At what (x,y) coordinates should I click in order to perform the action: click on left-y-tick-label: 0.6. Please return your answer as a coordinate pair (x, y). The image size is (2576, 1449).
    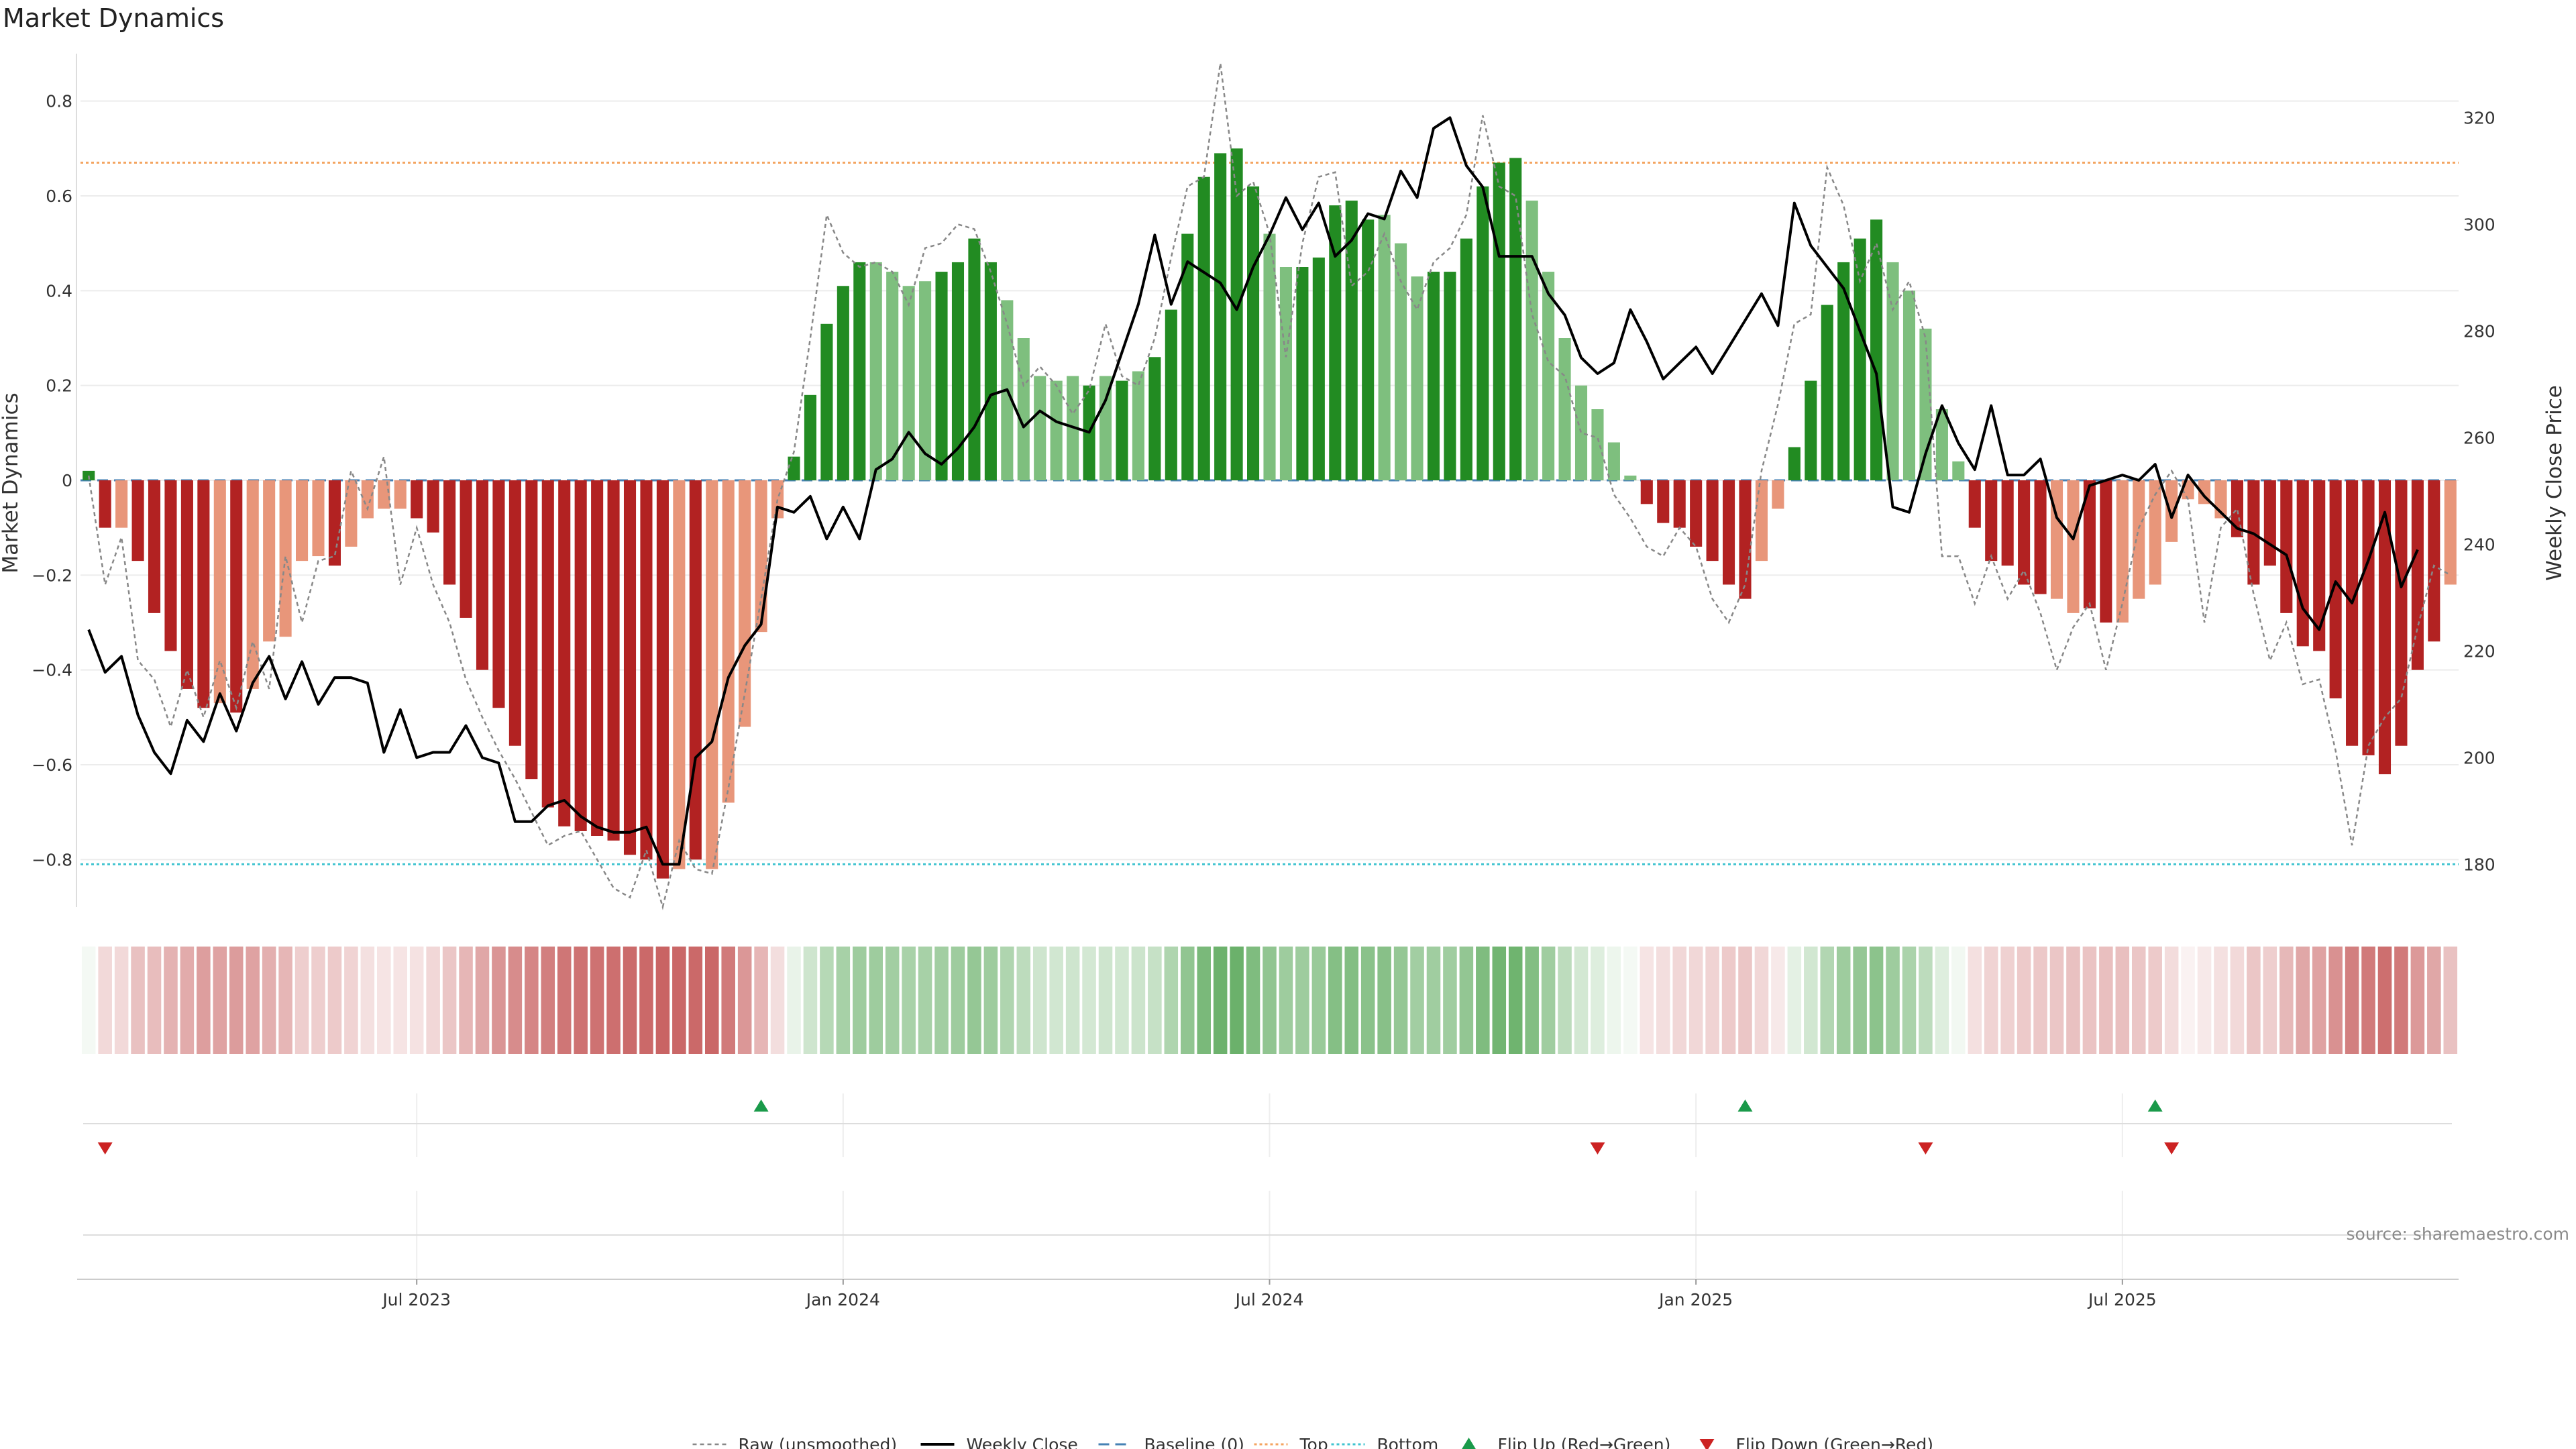
    Looking at the image, I should click on (59, 196).